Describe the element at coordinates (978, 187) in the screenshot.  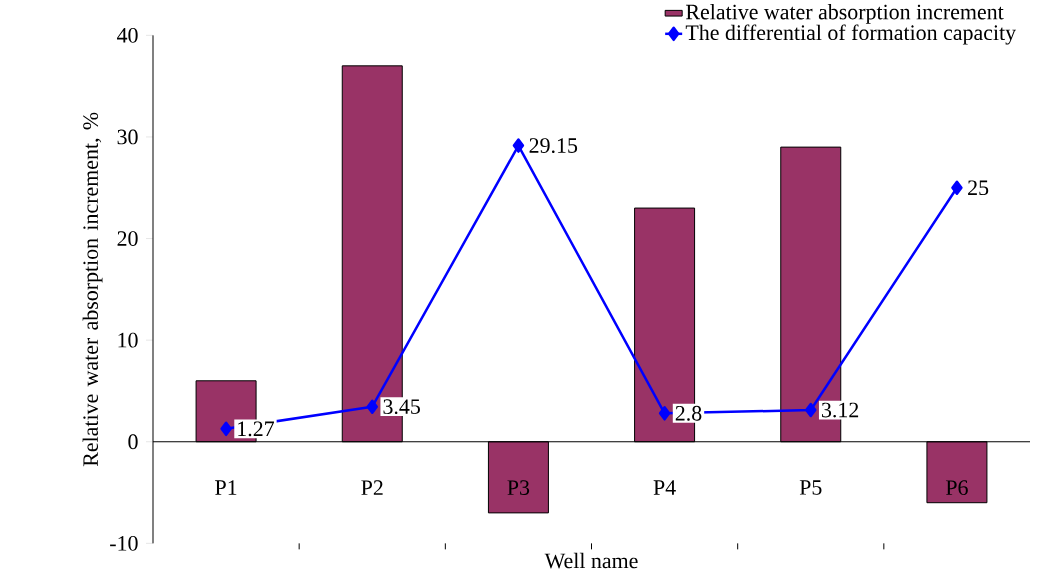
I see `data-label: 25` at that location.